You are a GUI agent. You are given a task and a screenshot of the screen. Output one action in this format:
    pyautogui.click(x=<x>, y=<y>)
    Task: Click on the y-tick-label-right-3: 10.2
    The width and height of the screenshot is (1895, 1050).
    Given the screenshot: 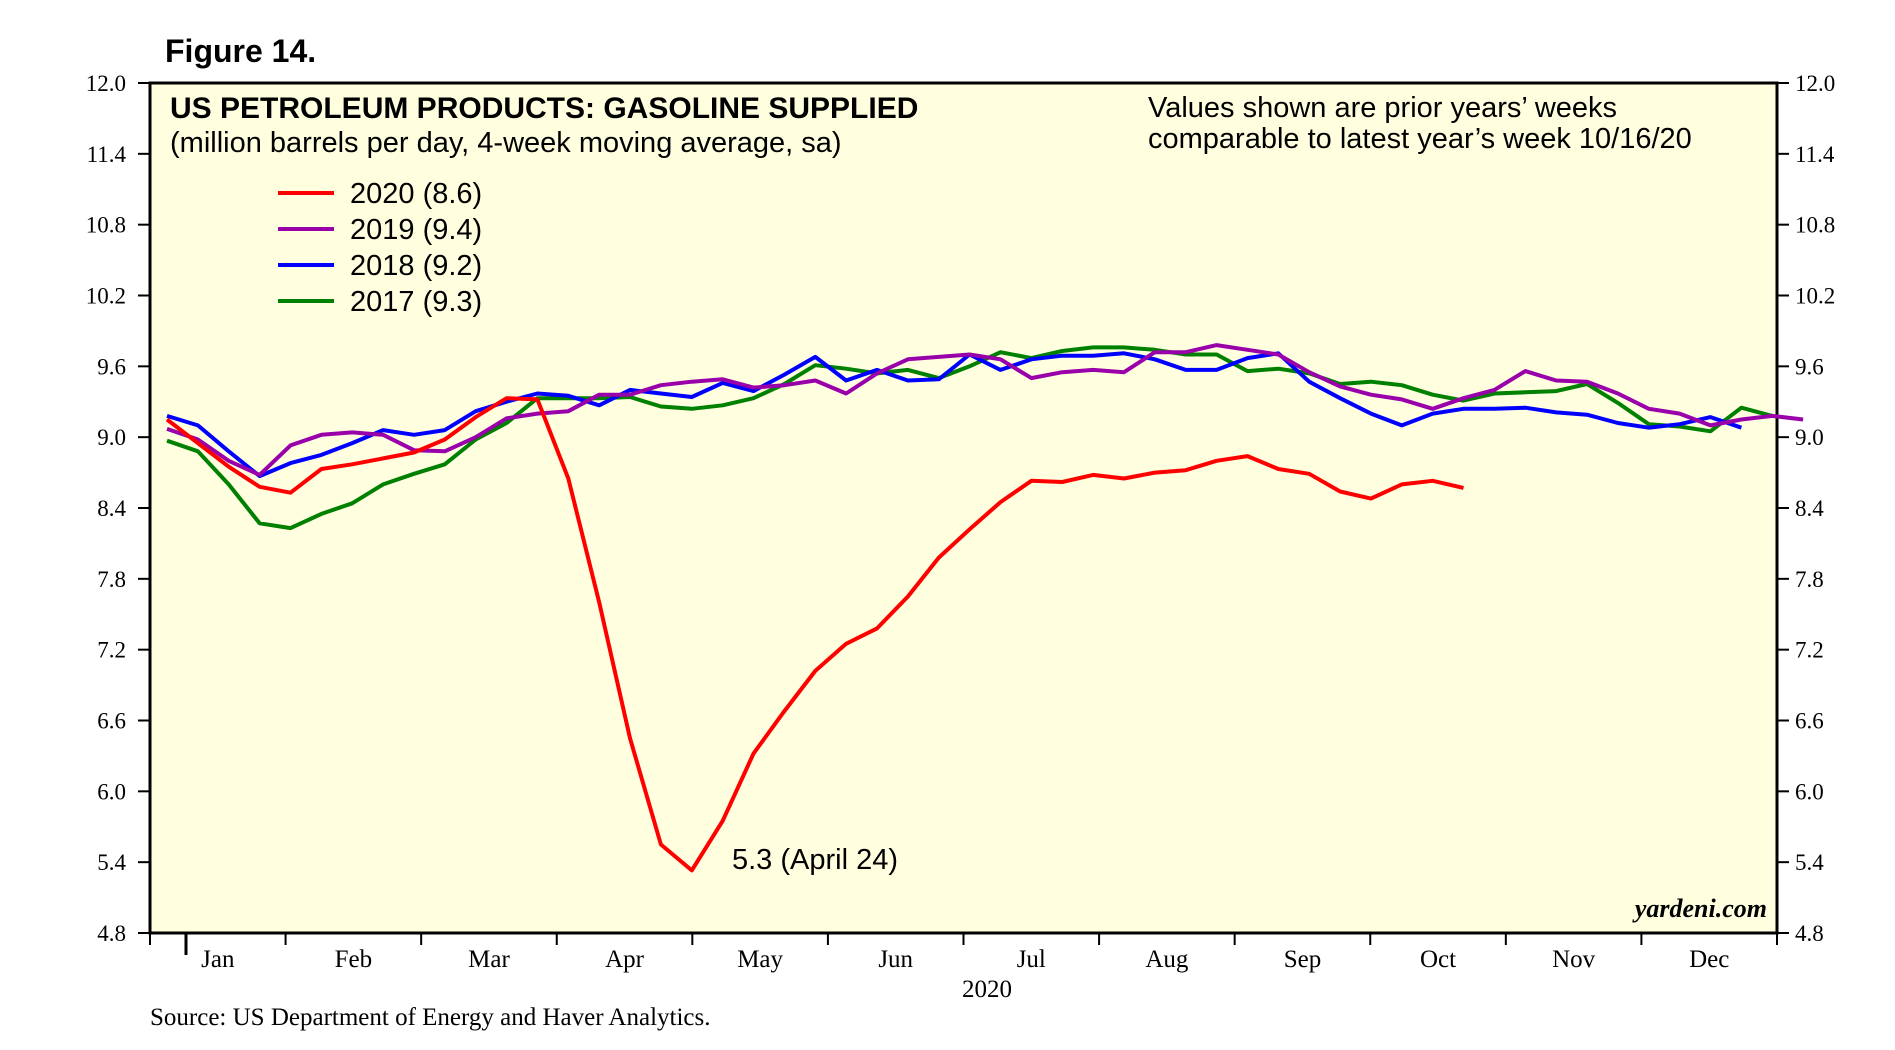 What is the action you would take?
    pyautogui.click(x=1815, y=296)
    